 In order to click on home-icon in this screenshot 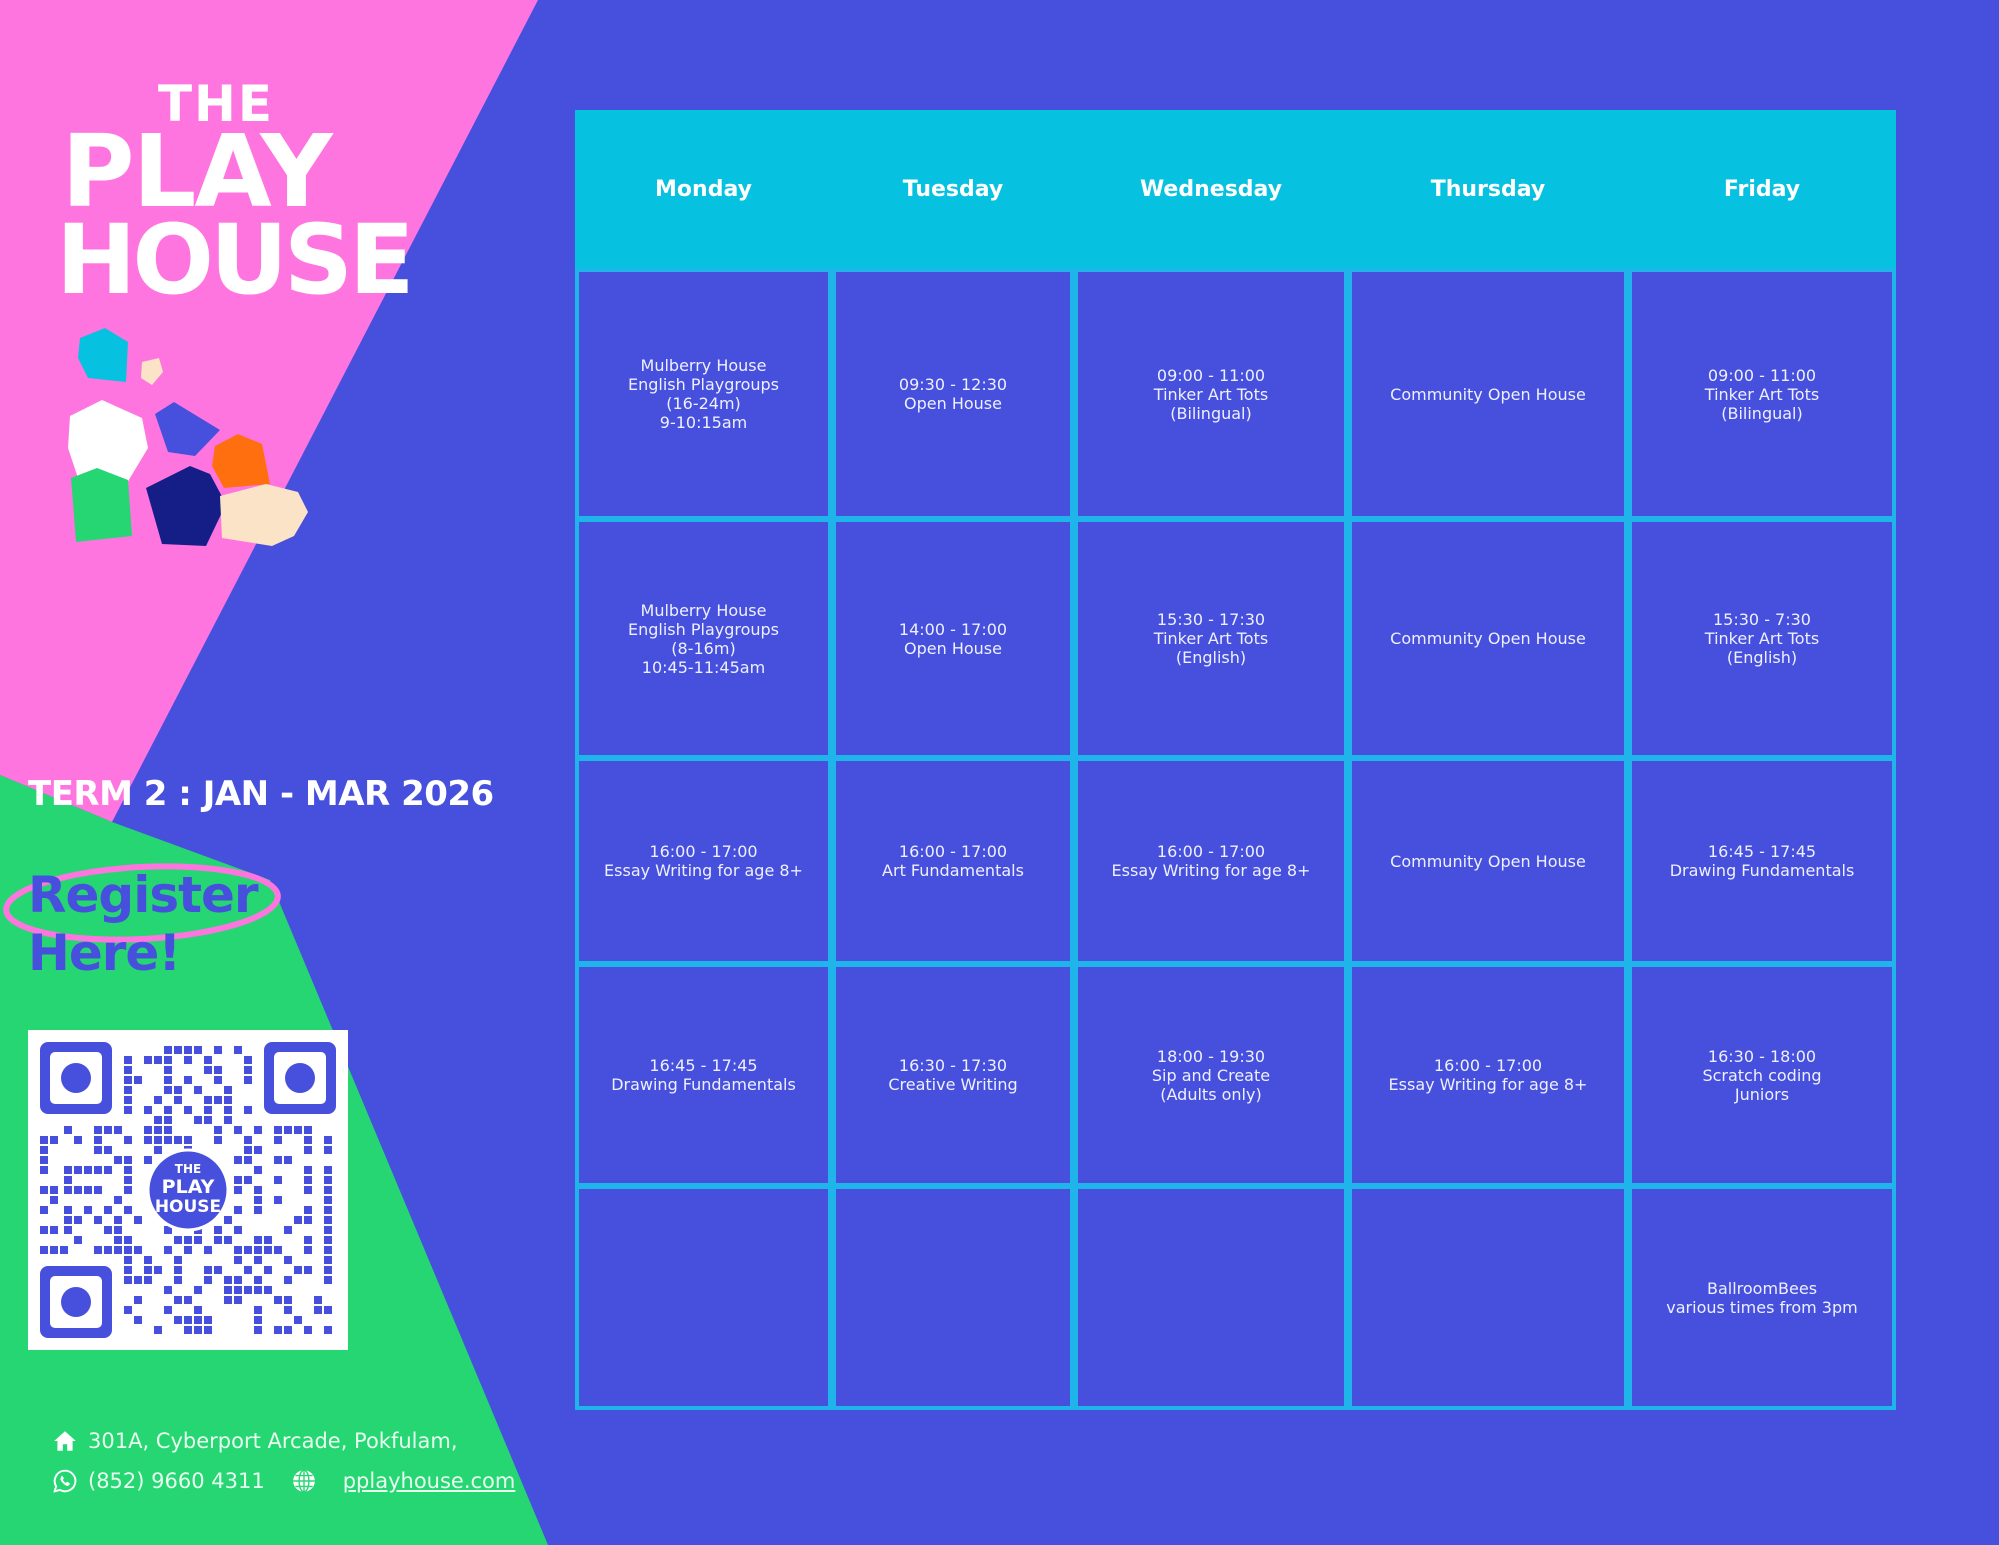, I will do `click(65, 1441)`.